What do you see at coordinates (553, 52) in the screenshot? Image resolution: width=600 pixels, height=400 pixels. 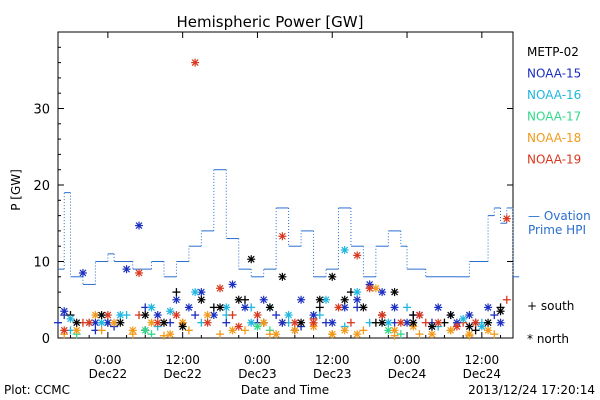 I see `legend-item: METP-02` at bounding box center [553, 52].